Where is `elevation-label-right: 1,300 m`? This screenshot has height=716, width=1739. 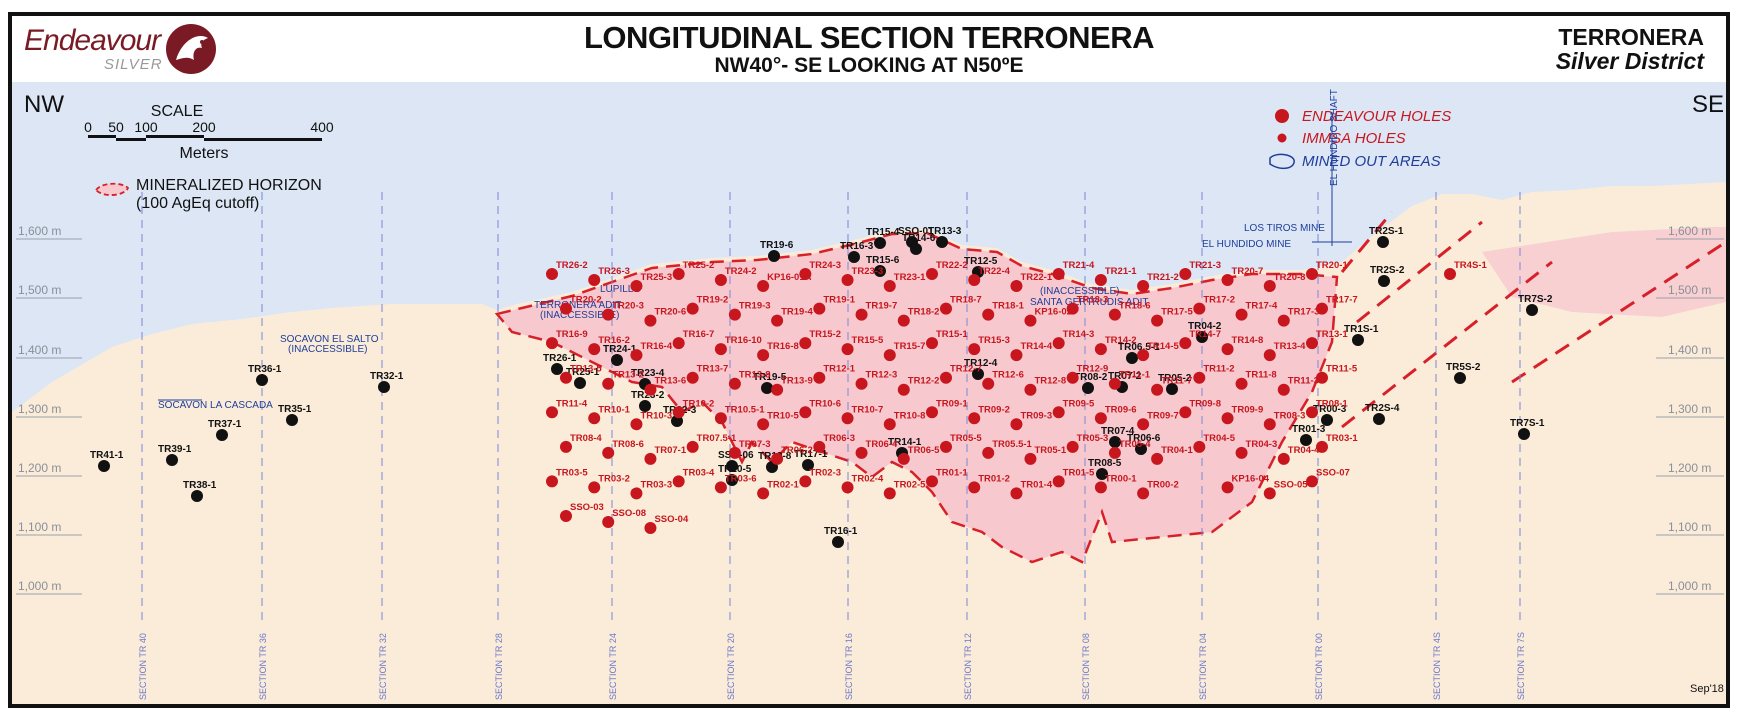
elevation-label-right: 1,300 m is located at coordinates (1689, 409).